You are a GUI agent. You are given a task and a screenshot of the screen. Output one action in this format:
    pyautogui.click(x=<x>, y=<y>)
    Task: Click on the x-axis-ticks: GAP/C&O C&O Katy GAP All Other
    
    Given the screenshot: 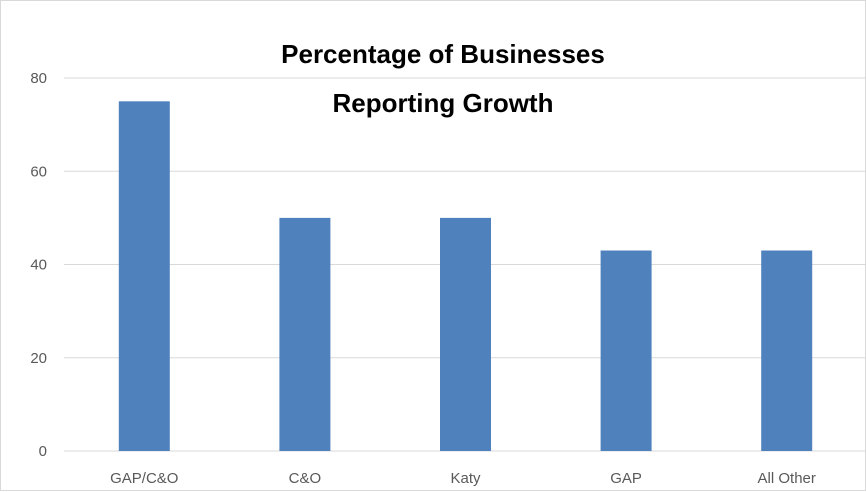 What is the action you would take?
    pyautogui.click(x=463, y=478)
    